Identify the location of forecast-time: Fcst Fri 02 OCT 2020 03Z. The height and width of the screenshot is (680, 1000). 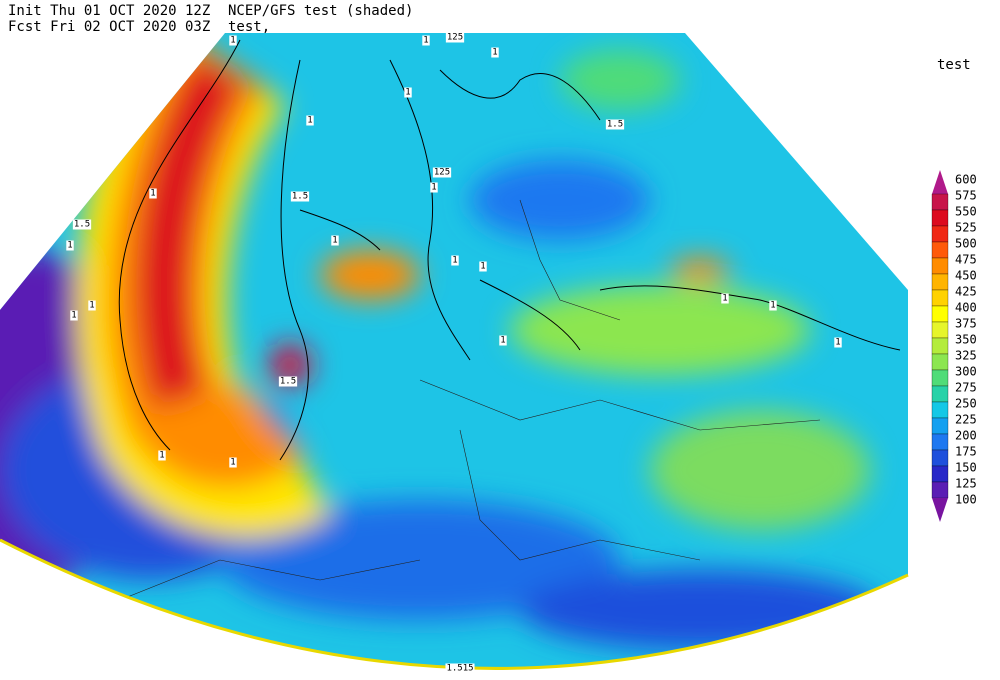
(109, 27).